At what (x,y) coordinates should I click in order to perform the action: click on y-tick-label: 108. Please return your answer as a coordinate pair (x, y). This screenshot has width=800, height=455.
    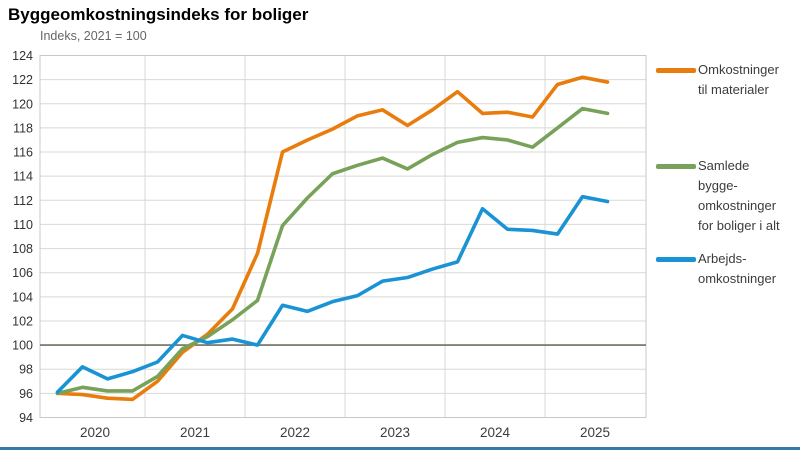
    Looking at the image, I should click on (22, 249).